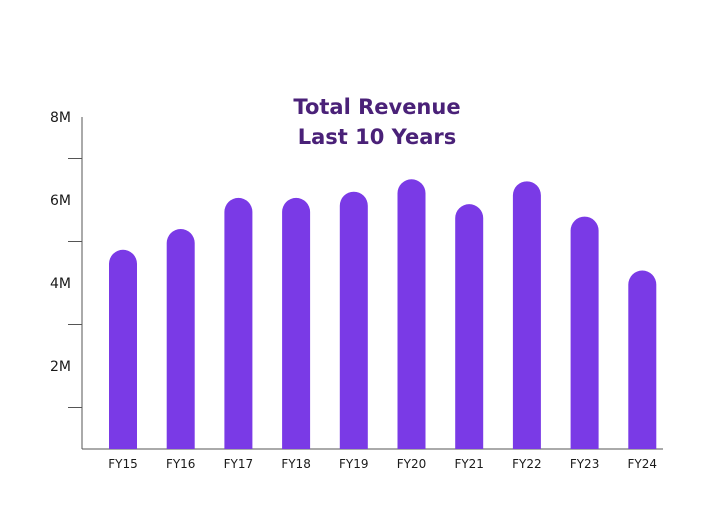 Image resolution: width=720 pixels, height=509 pixels. What do you see at coordinates (469, 464) in the screenshot?
I see `x-tick-label: FY21` at bounding box center [469, 464].